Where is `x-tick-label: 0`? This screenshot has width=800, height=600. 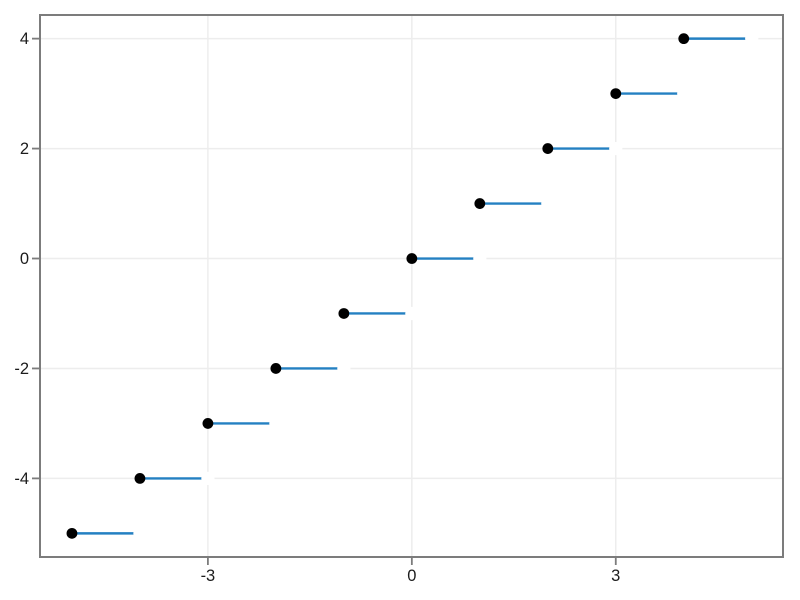 x-tick-label: 0 is located at coordinates (411, 576).